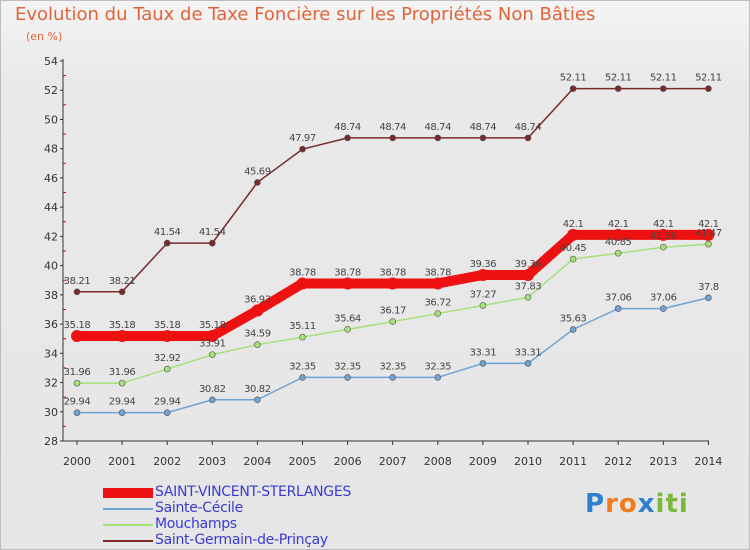  What do you see at coordinates (646, 504) in the screenshot?
I see `logo-letter: x` at bounding box center [646, 504].